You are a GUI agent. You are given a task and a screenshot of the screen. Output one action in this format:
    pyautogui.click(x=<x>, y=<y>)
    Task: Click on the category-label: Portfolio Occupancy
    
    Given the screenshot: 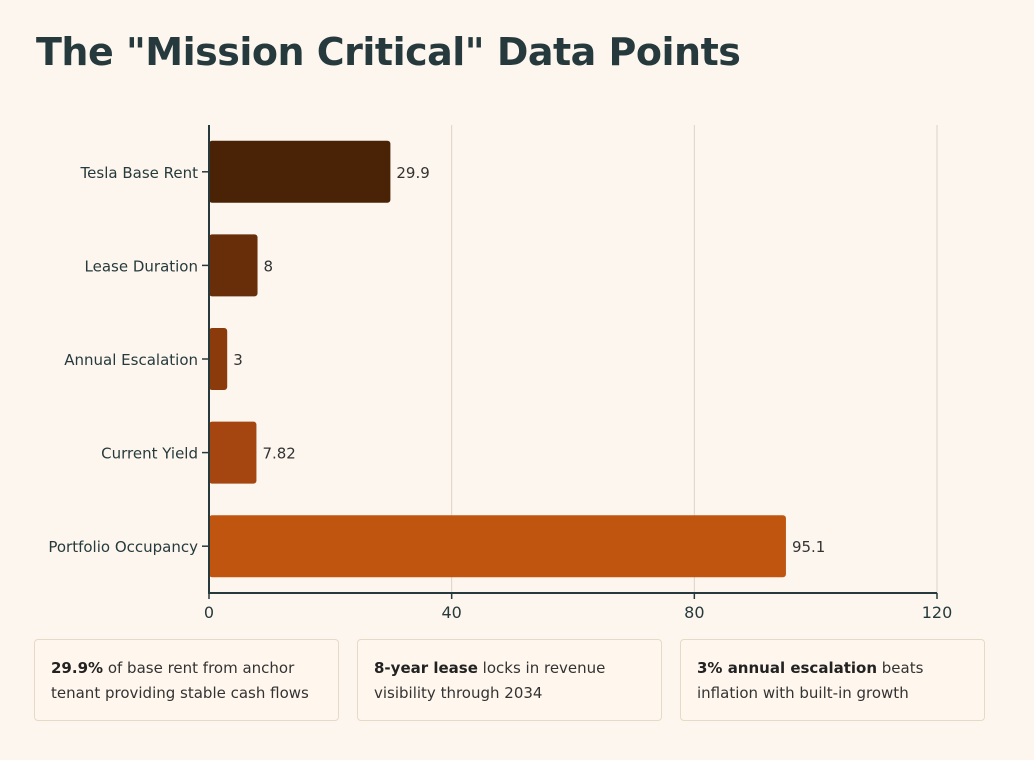 What is the action you would take?
    pyautogui.click(x=123, y=547)
    